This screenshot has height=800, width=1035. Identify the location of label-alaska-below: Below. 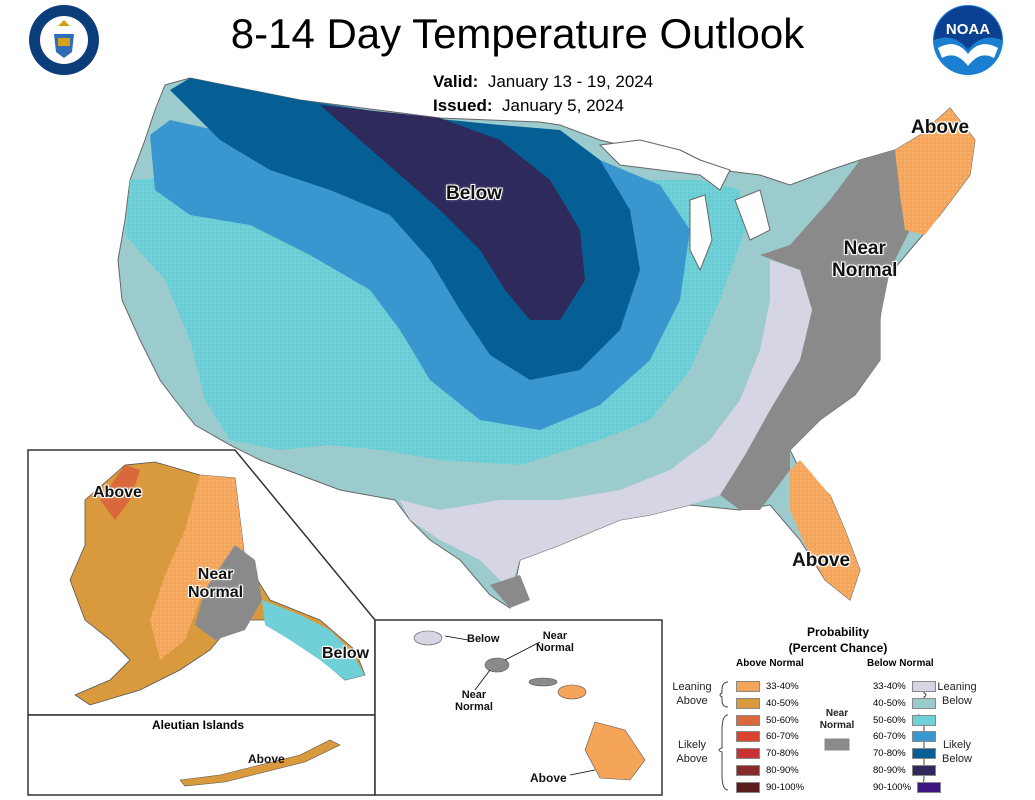
(346, 653).